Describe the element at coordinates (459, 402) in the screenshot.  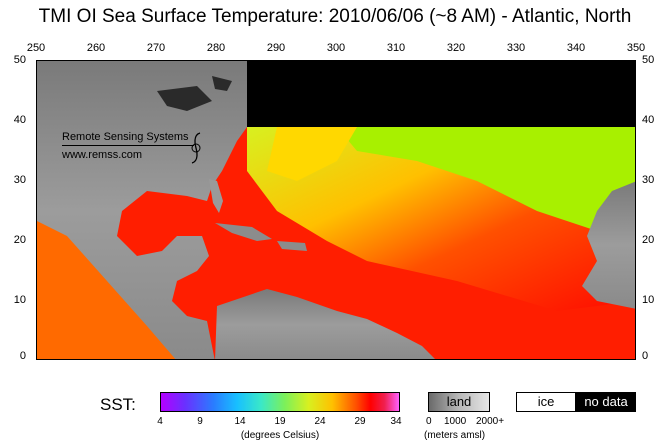
I see `land-legend: land` at that location.